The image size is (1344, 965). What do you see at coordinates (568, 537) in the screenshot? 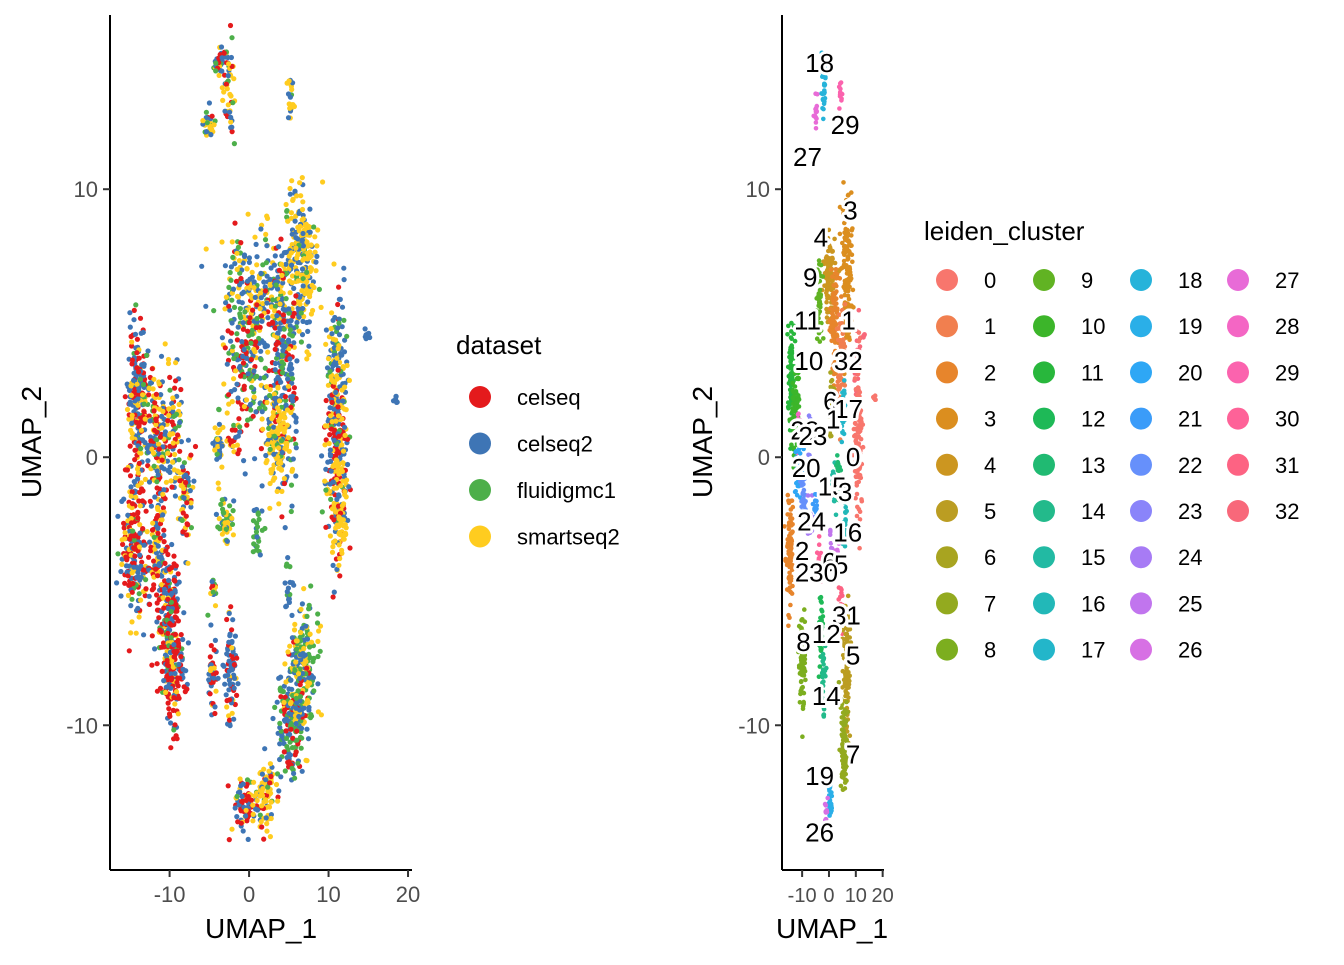
I see `legend-label-smartseq2: smartseq2` at bounding box center [568, 537].